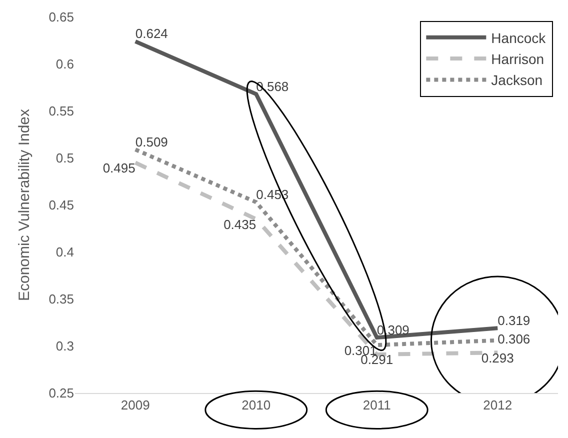  What do you see at coordinates (240, 224) in the screenshot?
I see `data-label: 0.435` at bounding box center [240, 224].